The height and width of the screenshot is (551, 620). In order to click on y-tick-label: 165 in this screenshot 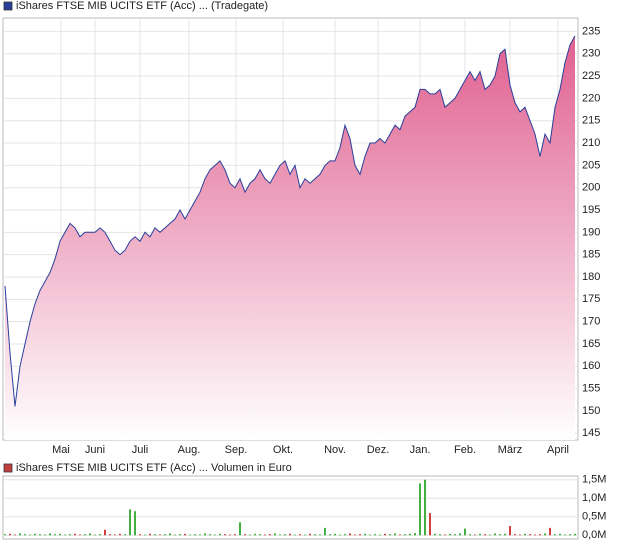, I will do `click(591, 344)`.